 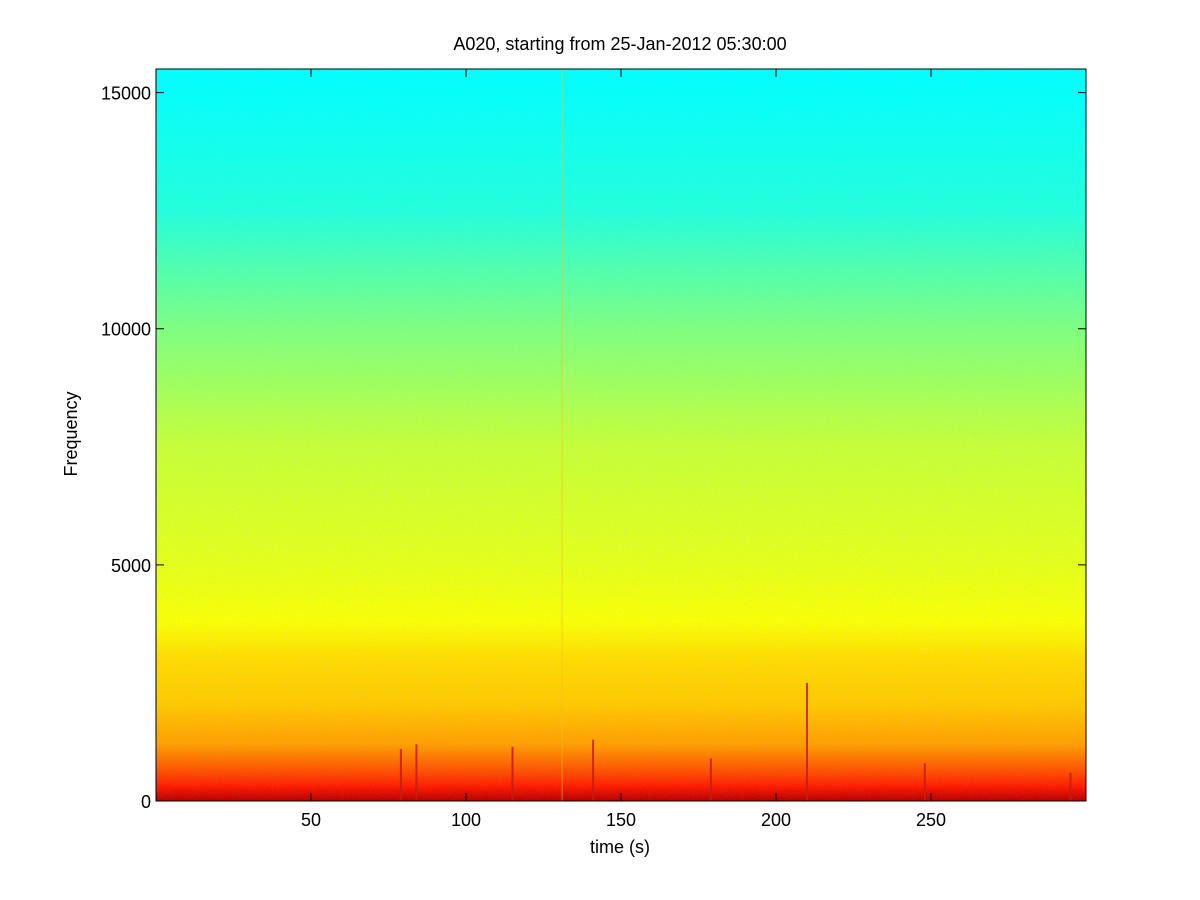 I want to click on y-tick-label: 0, so click(x=146, y=802).